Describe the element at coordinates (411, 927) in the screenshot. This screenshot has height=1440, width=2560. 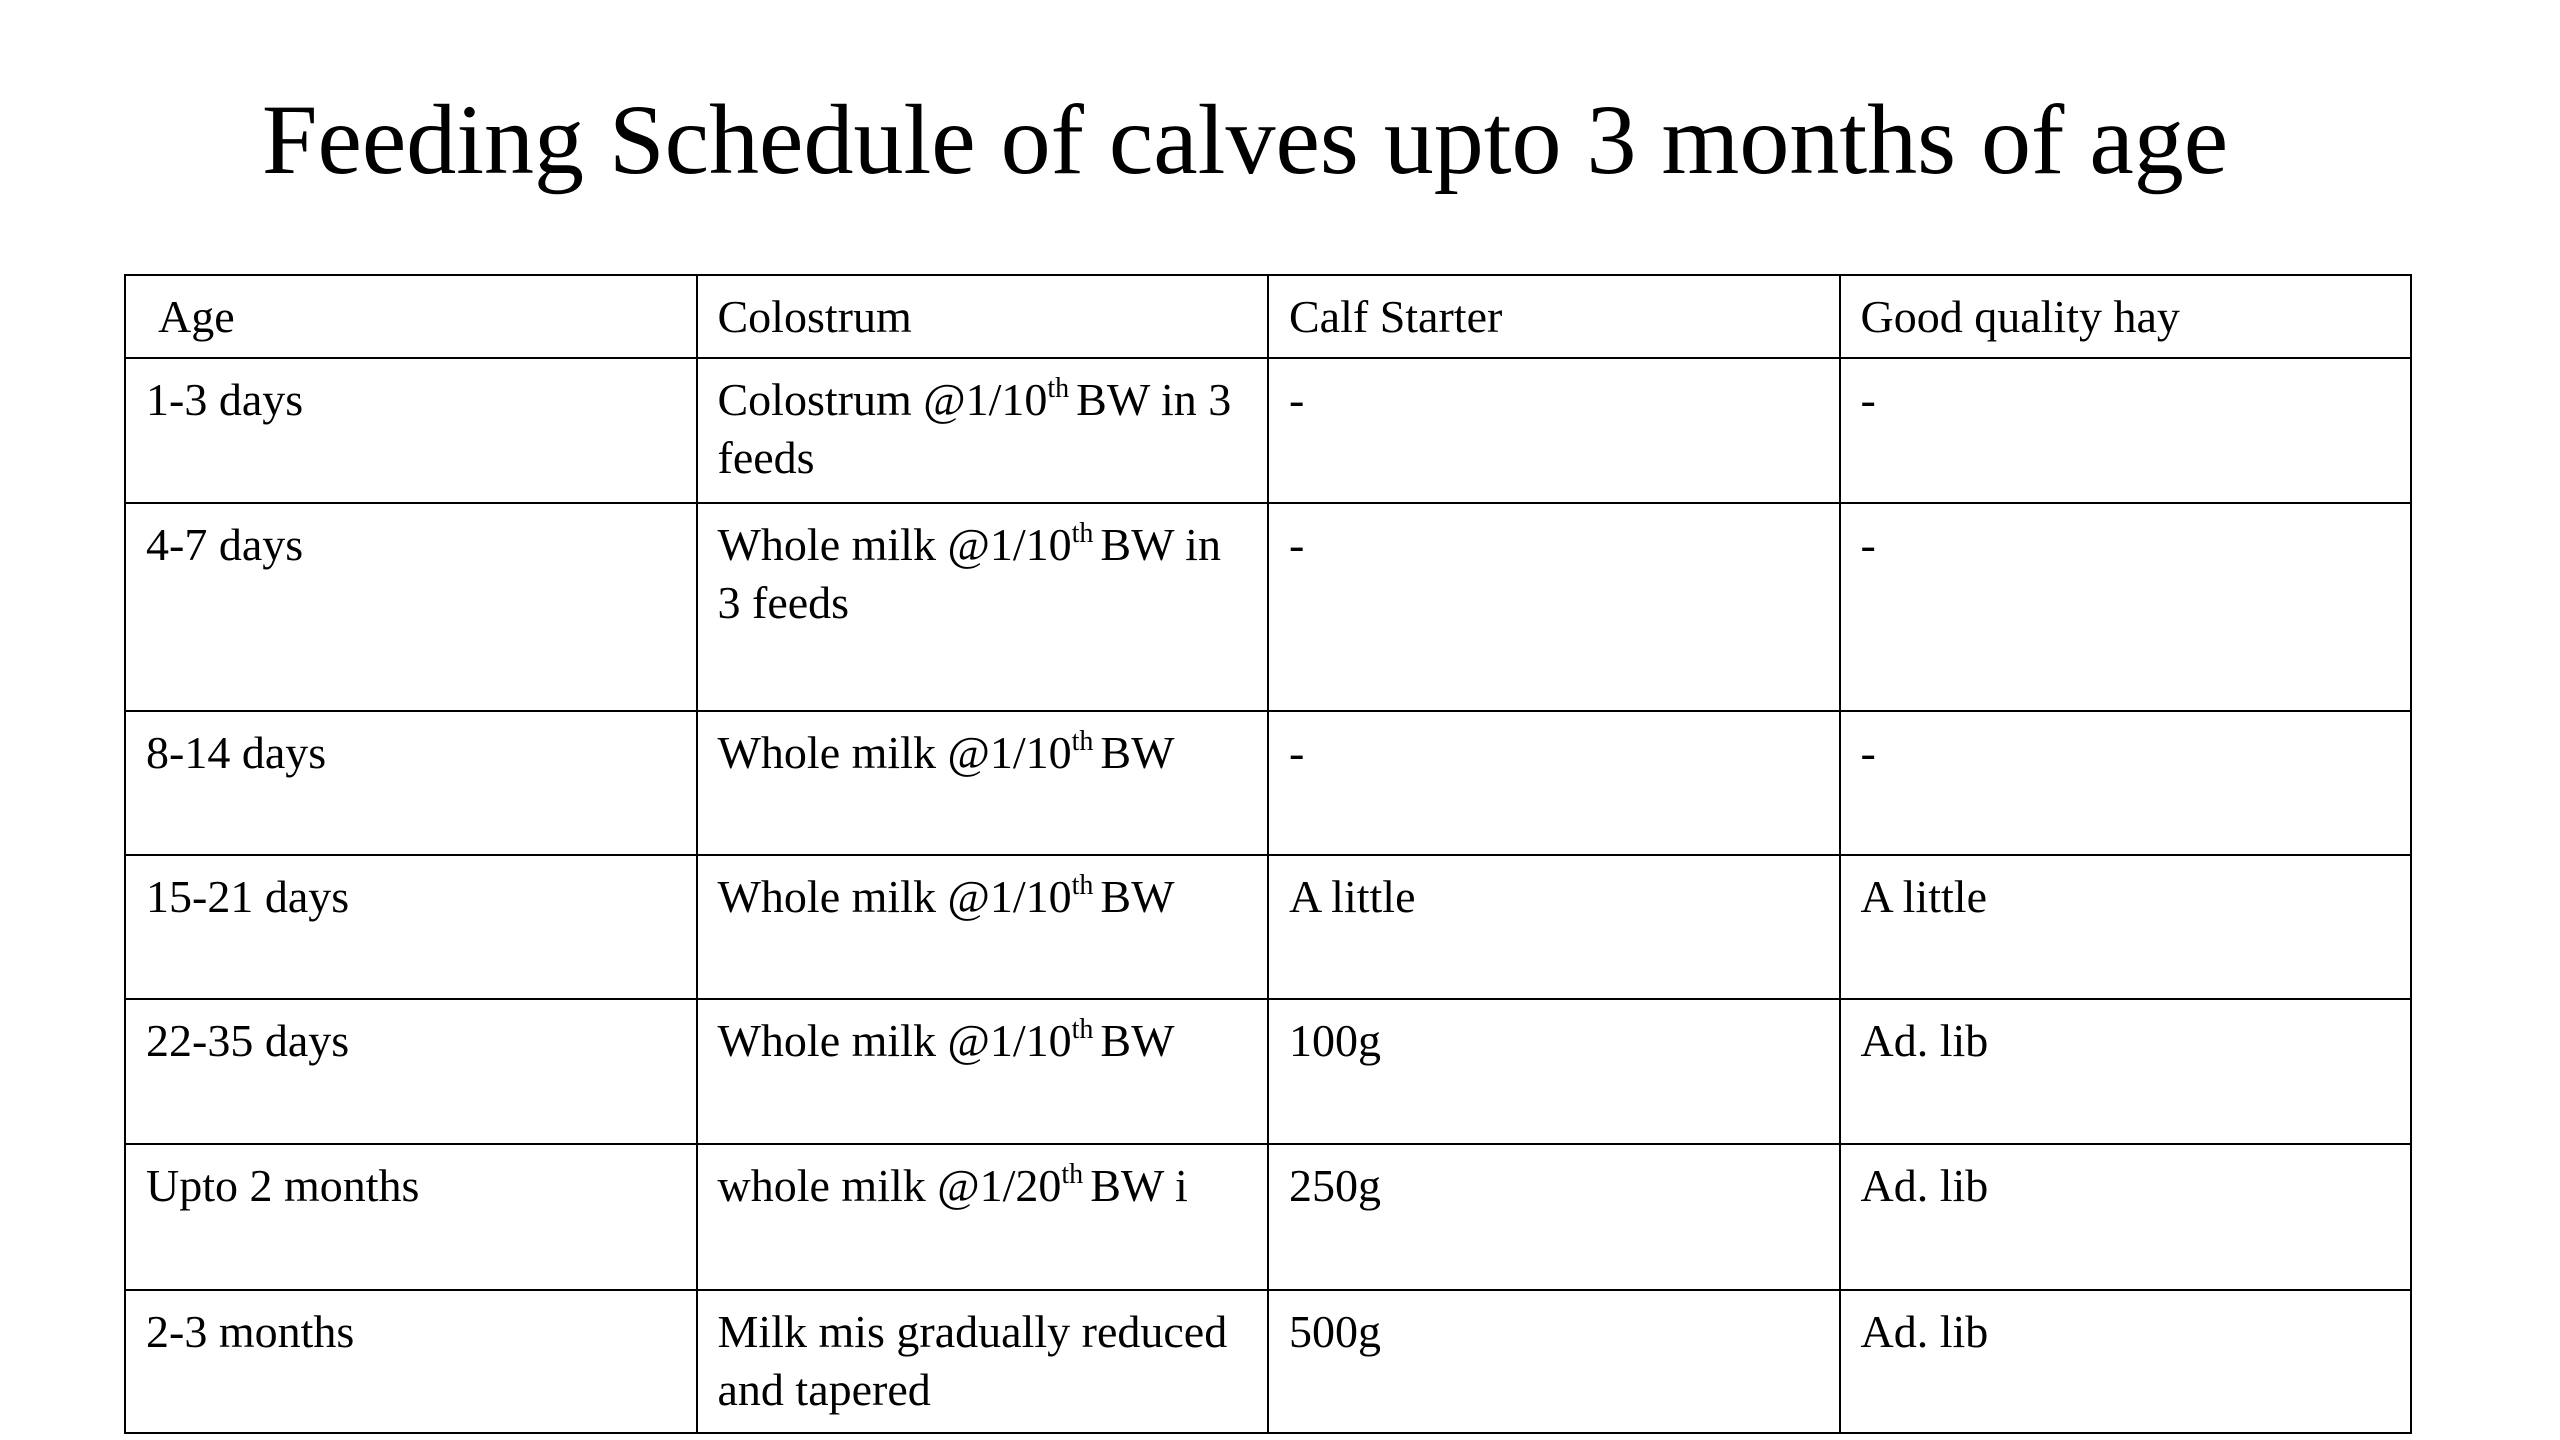
I see `cell: 15-21 days` at that location.